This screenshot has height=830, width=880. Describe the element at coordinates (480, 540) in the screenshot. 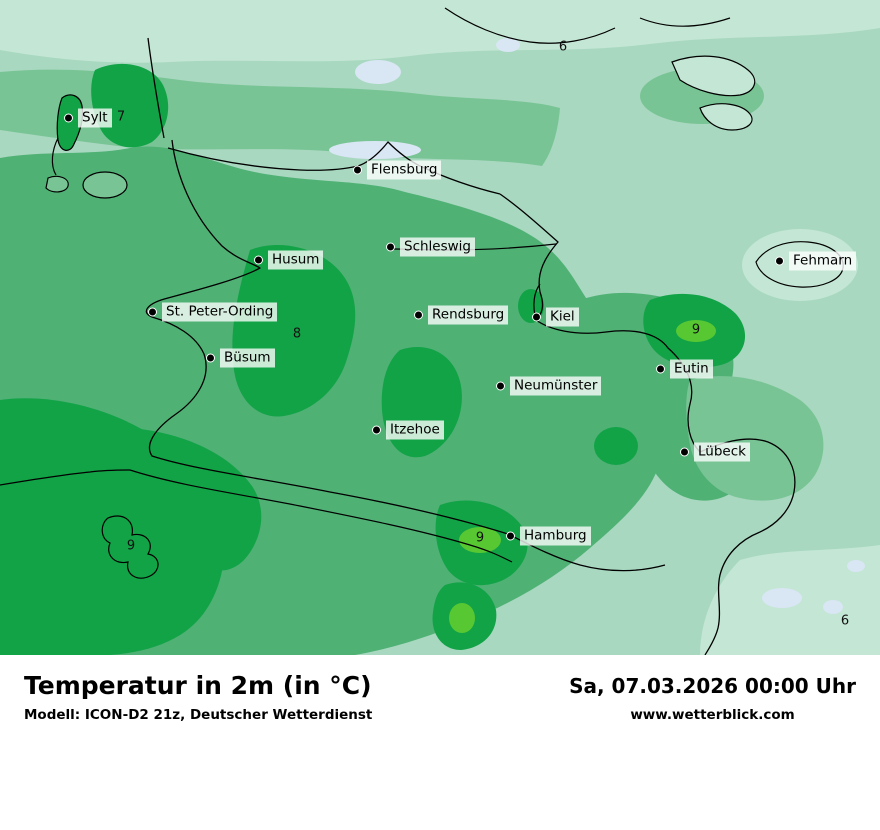

I see `spot-hamburg-vivid` at that location.